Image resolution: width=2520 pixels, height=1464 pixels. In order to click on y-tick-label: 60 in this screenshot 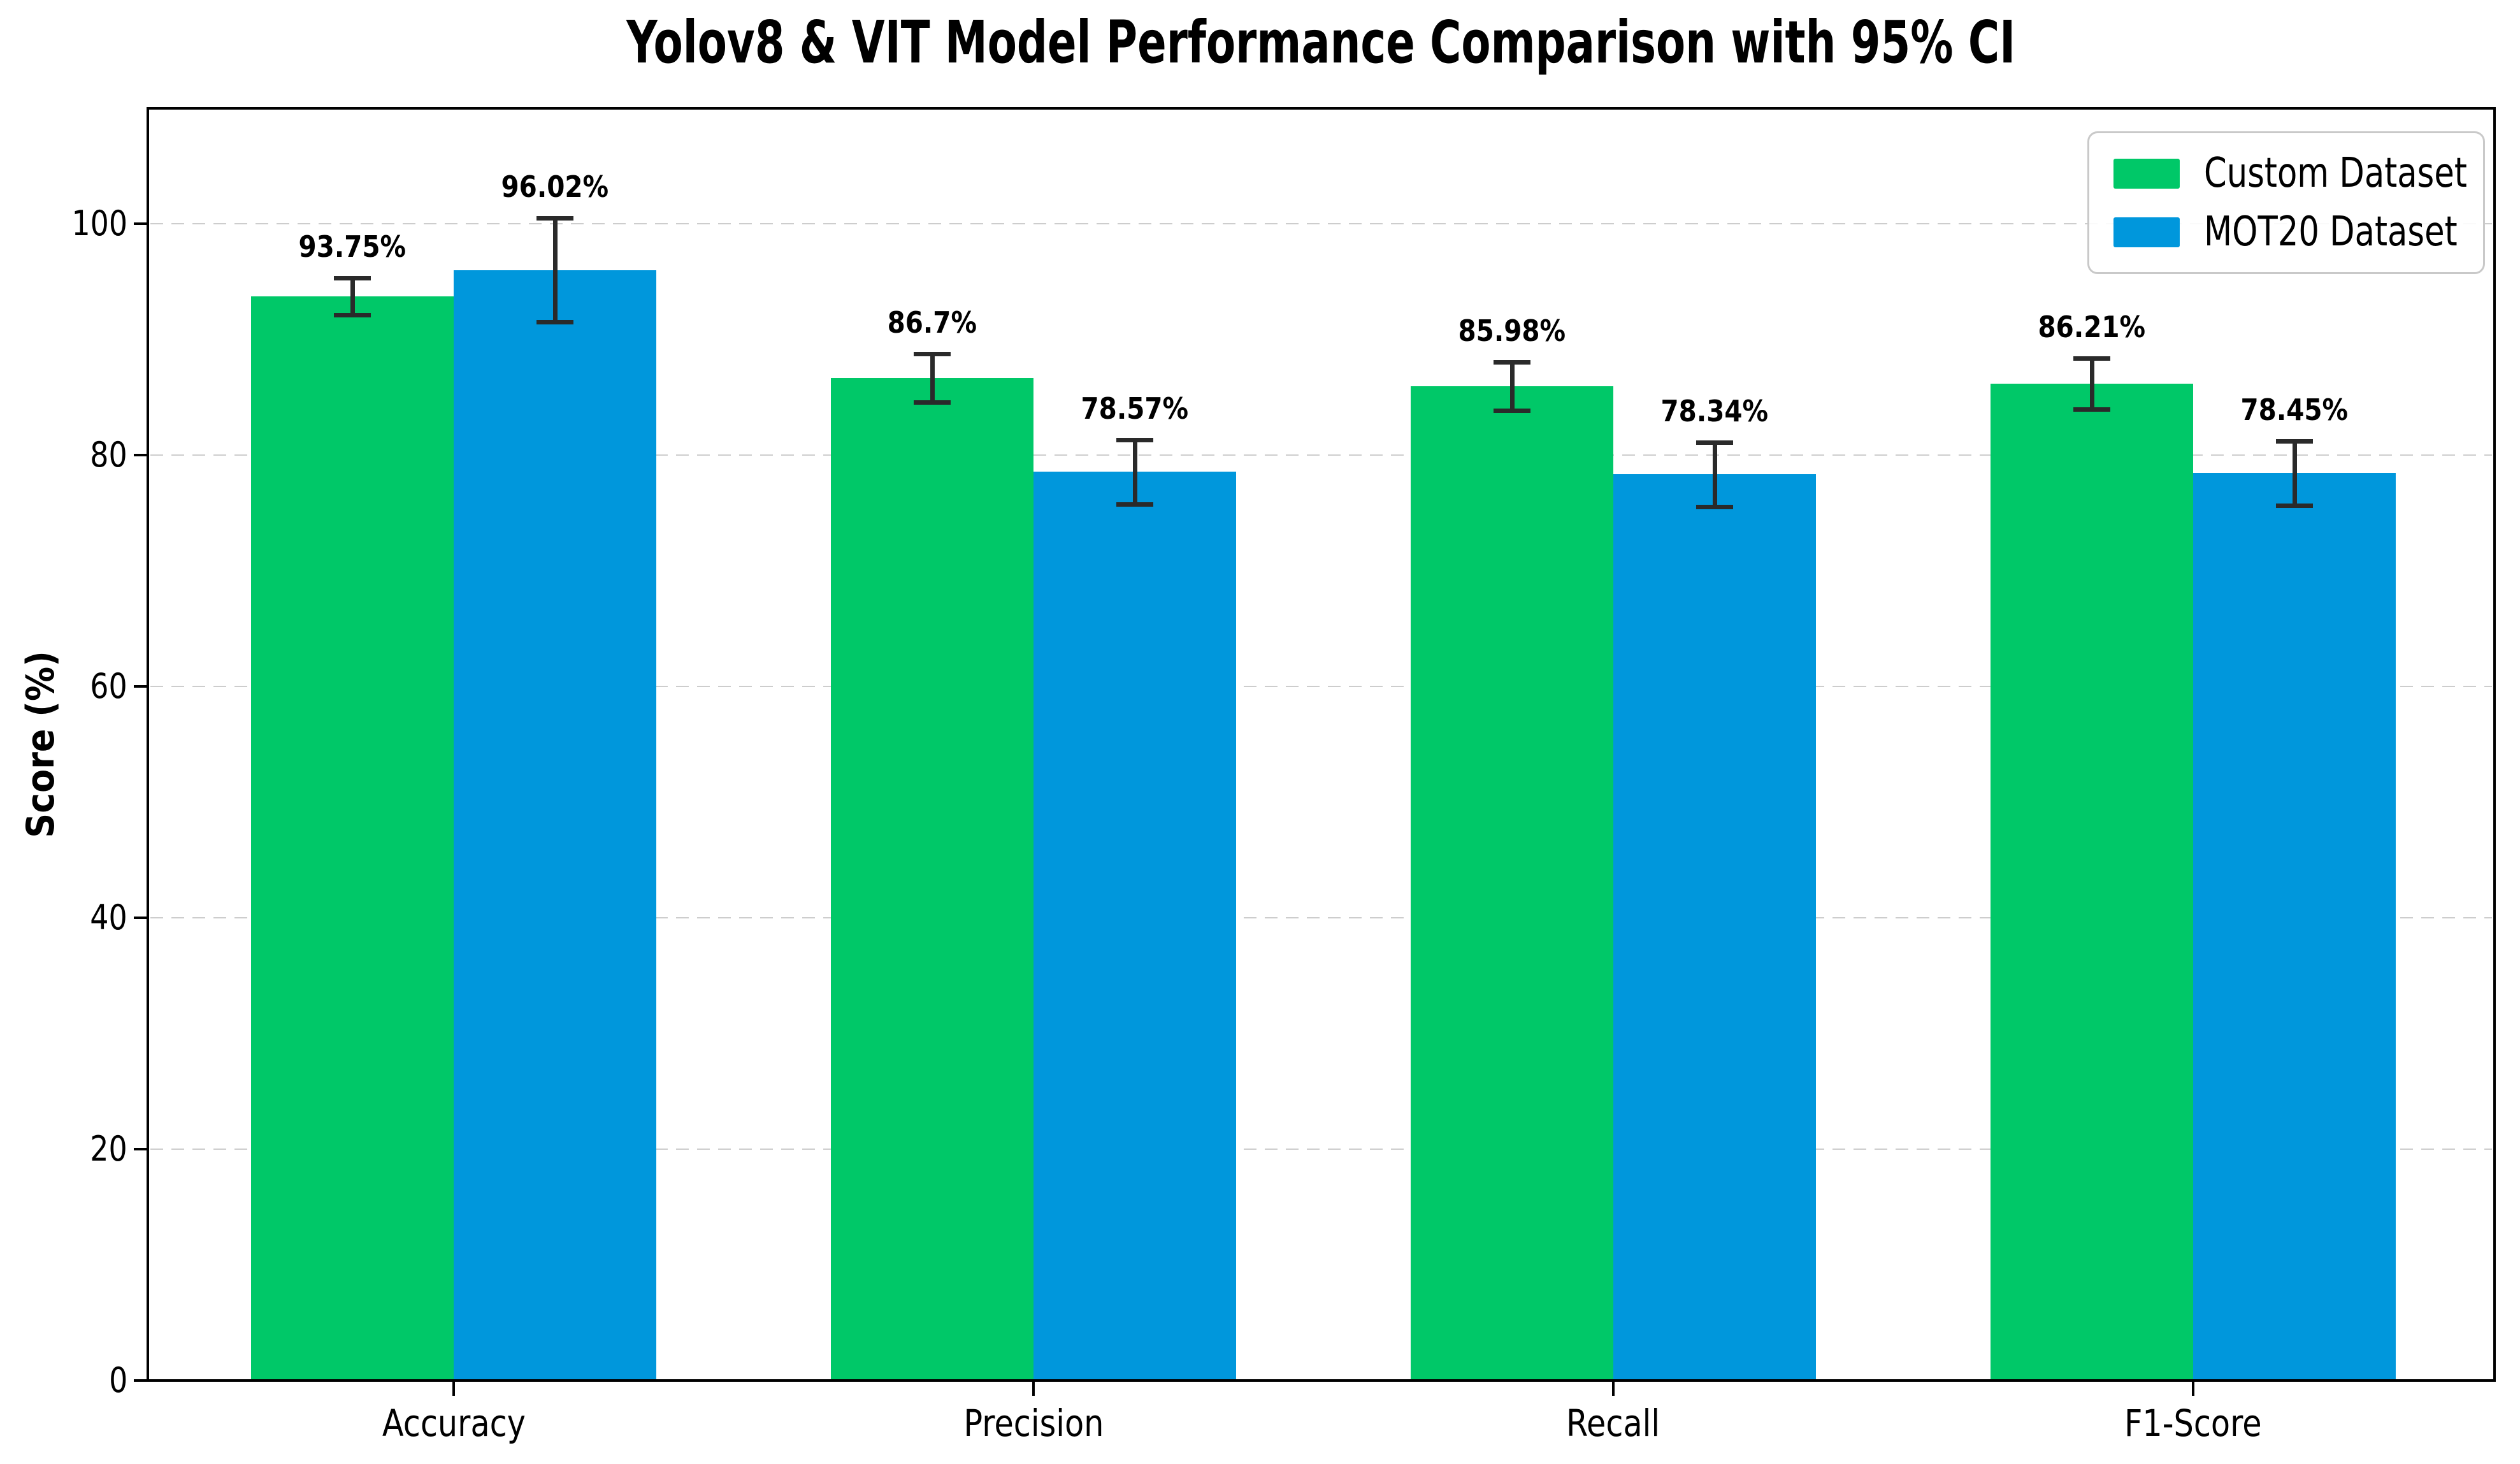, I will do `click(108, 686)`.